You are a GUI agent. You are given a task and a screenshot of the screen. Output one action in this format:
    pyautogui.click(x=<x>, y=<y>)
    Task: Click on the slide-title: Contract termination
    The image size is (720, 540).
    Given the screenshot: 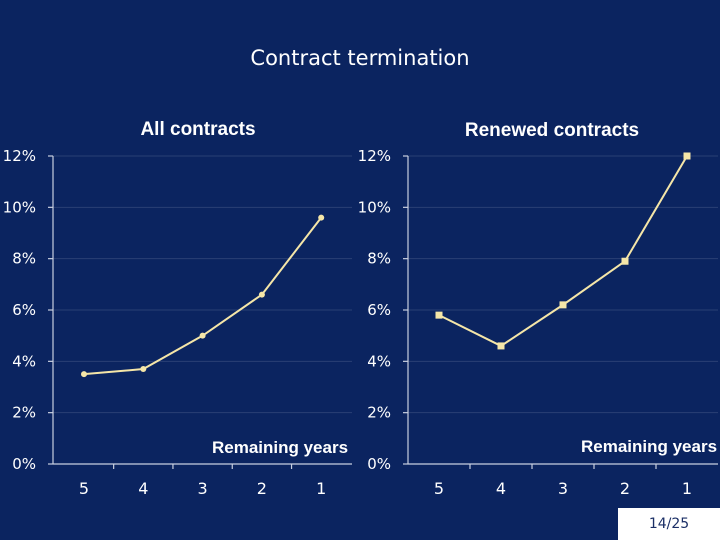 What is the action you would take?
    pyautogui.click(x=360, y=58)
    